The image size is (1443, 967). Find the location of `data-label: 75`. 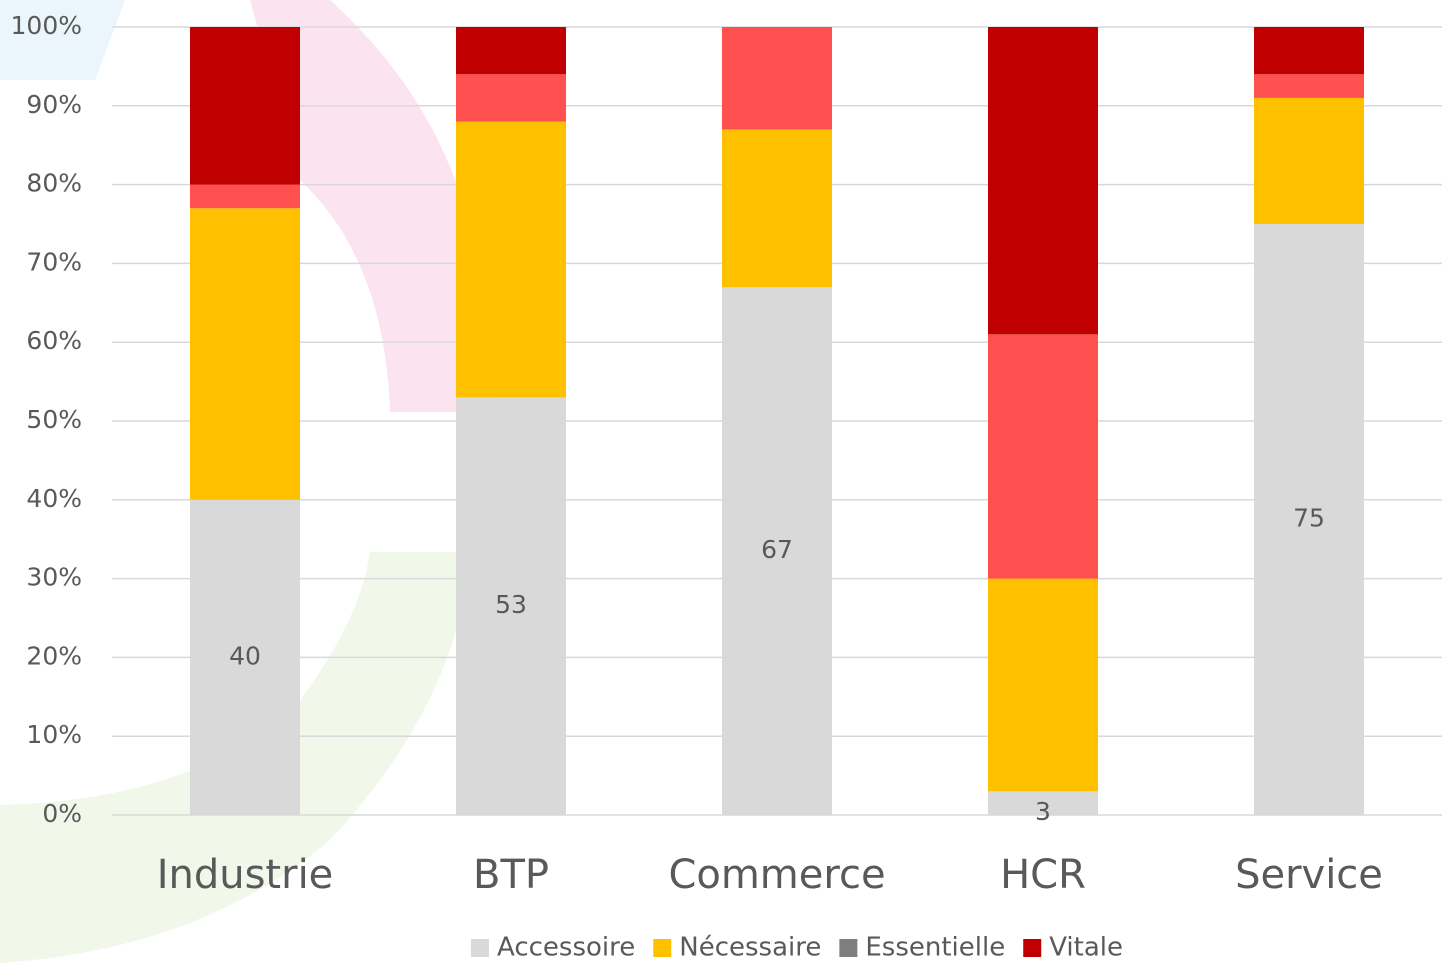

data-label: 75 is located at coordinates (1309, 518).